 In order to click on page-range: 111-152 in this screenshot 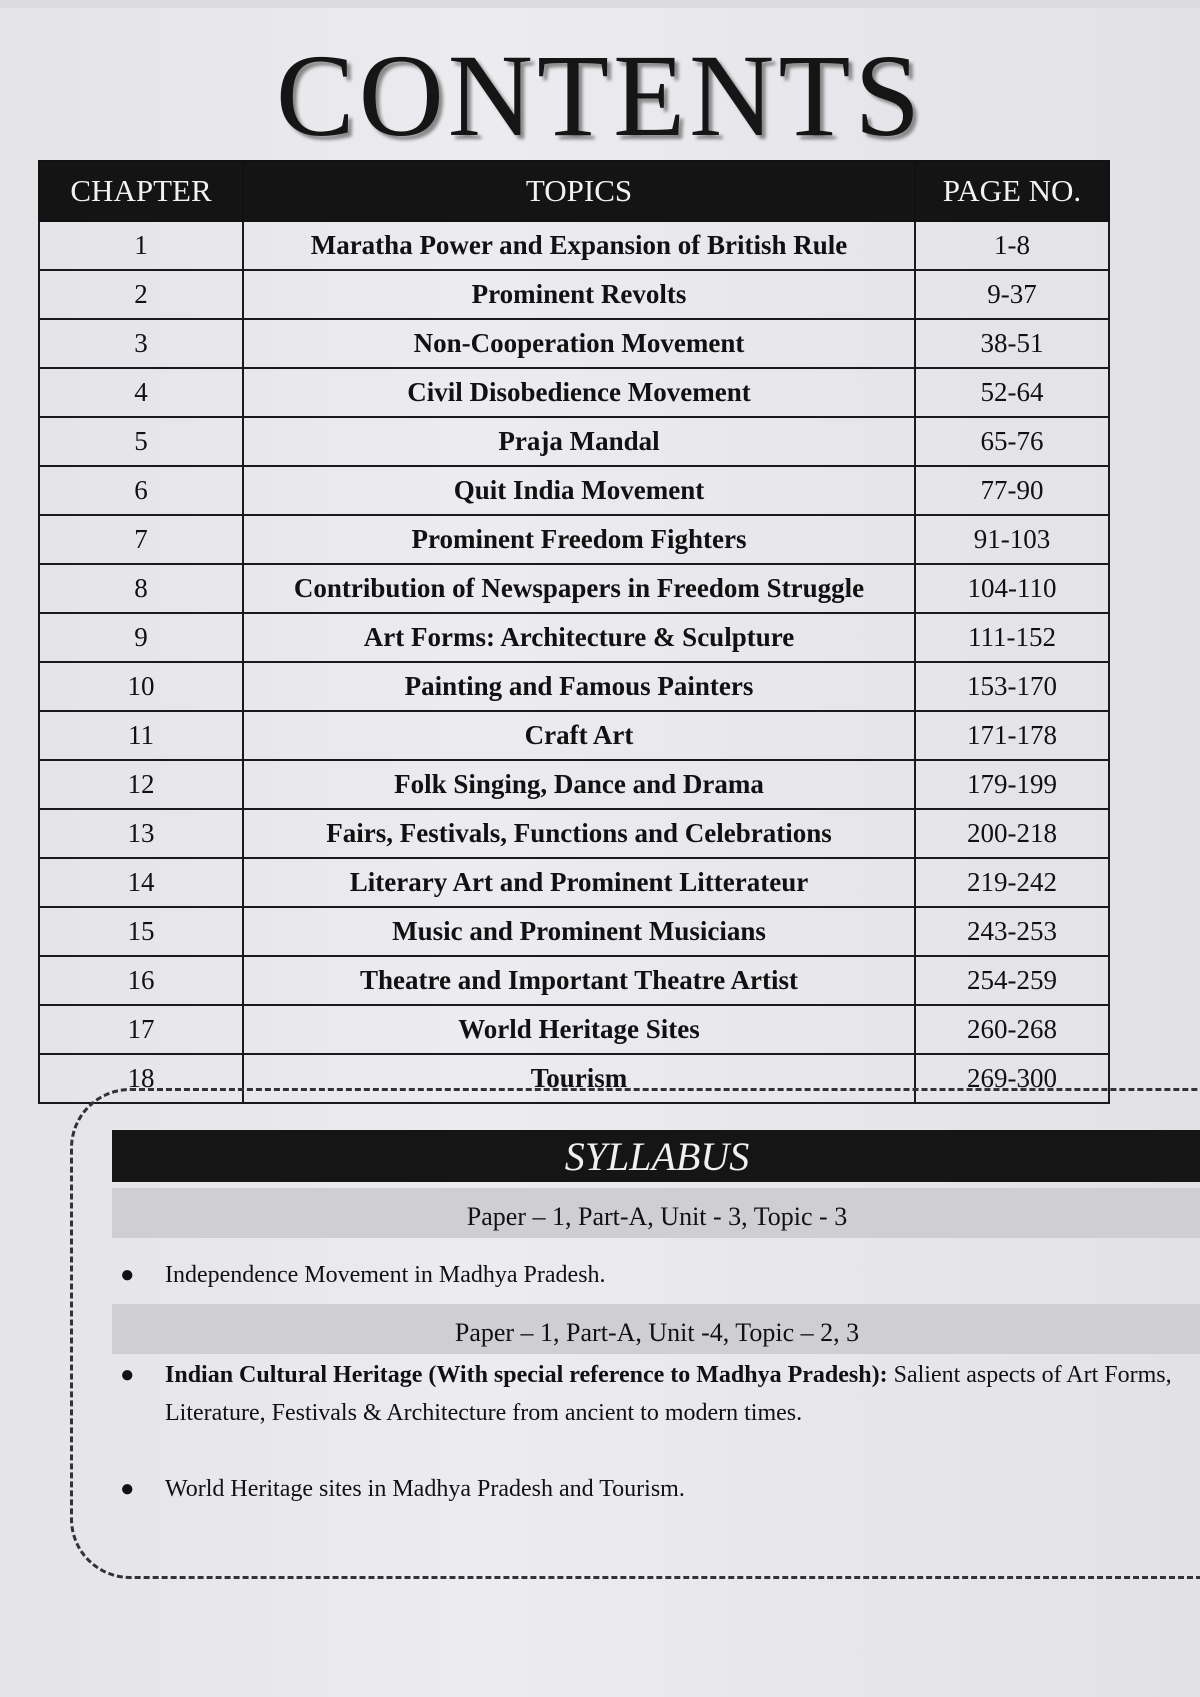, I will do `click(1012, 637)`.